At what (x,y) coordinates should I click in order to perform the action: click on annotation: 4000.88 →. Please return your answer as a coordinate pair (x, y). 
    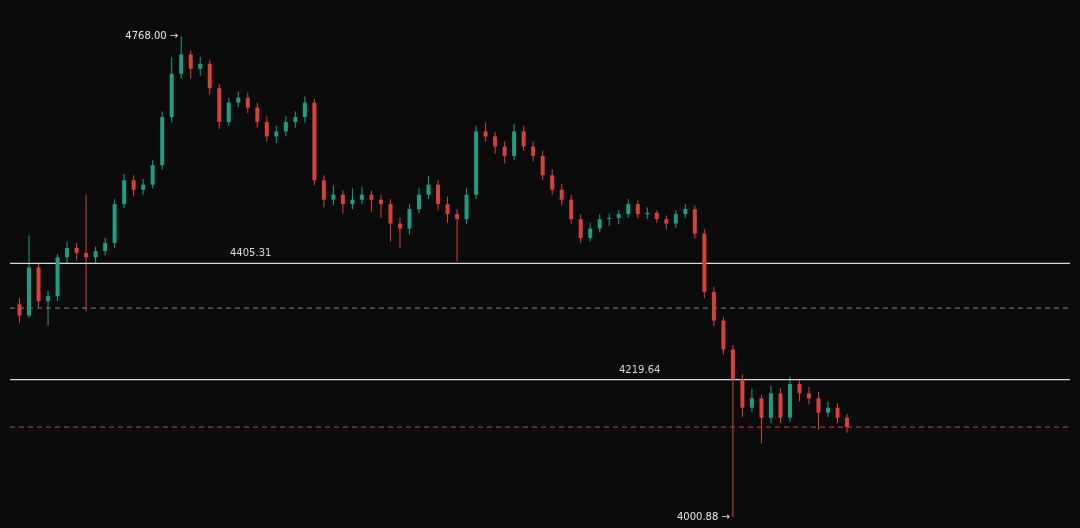
    Looking at the image, I should click on (703, 516).